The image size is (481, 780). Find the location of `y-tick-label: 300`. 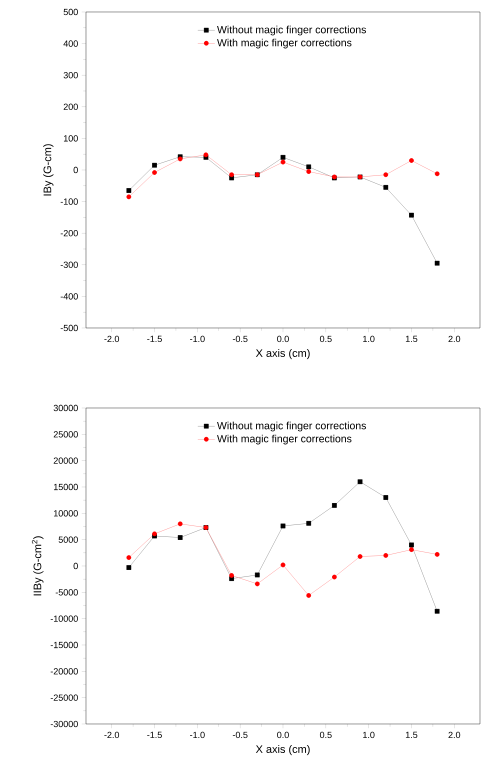

y-tick-label: 300 is located at coordinates (71, 75).